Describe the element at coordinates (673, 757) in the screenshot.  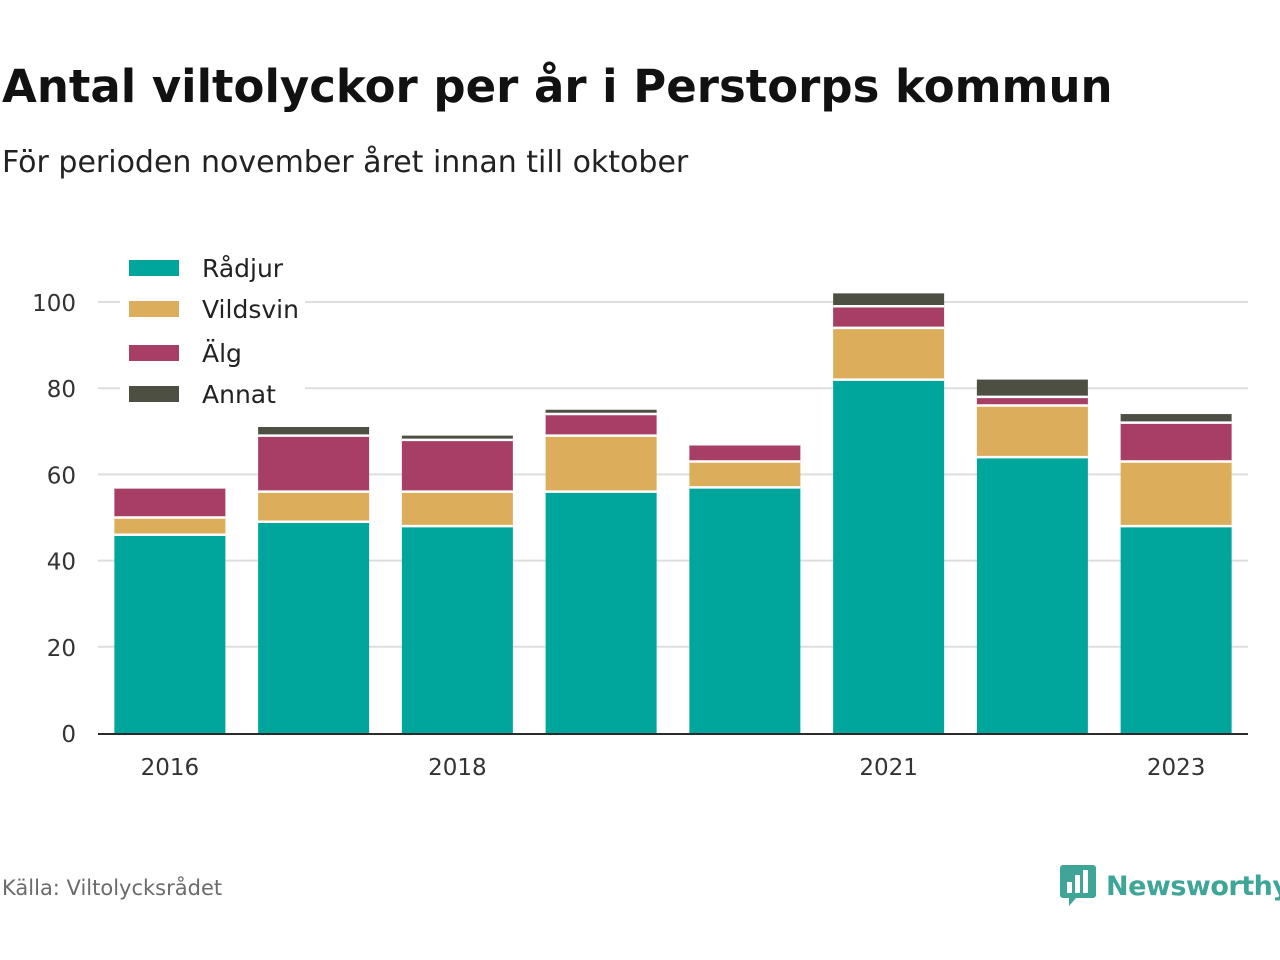
I see `x-axis: 2016 2018 2021 2023` at that location.